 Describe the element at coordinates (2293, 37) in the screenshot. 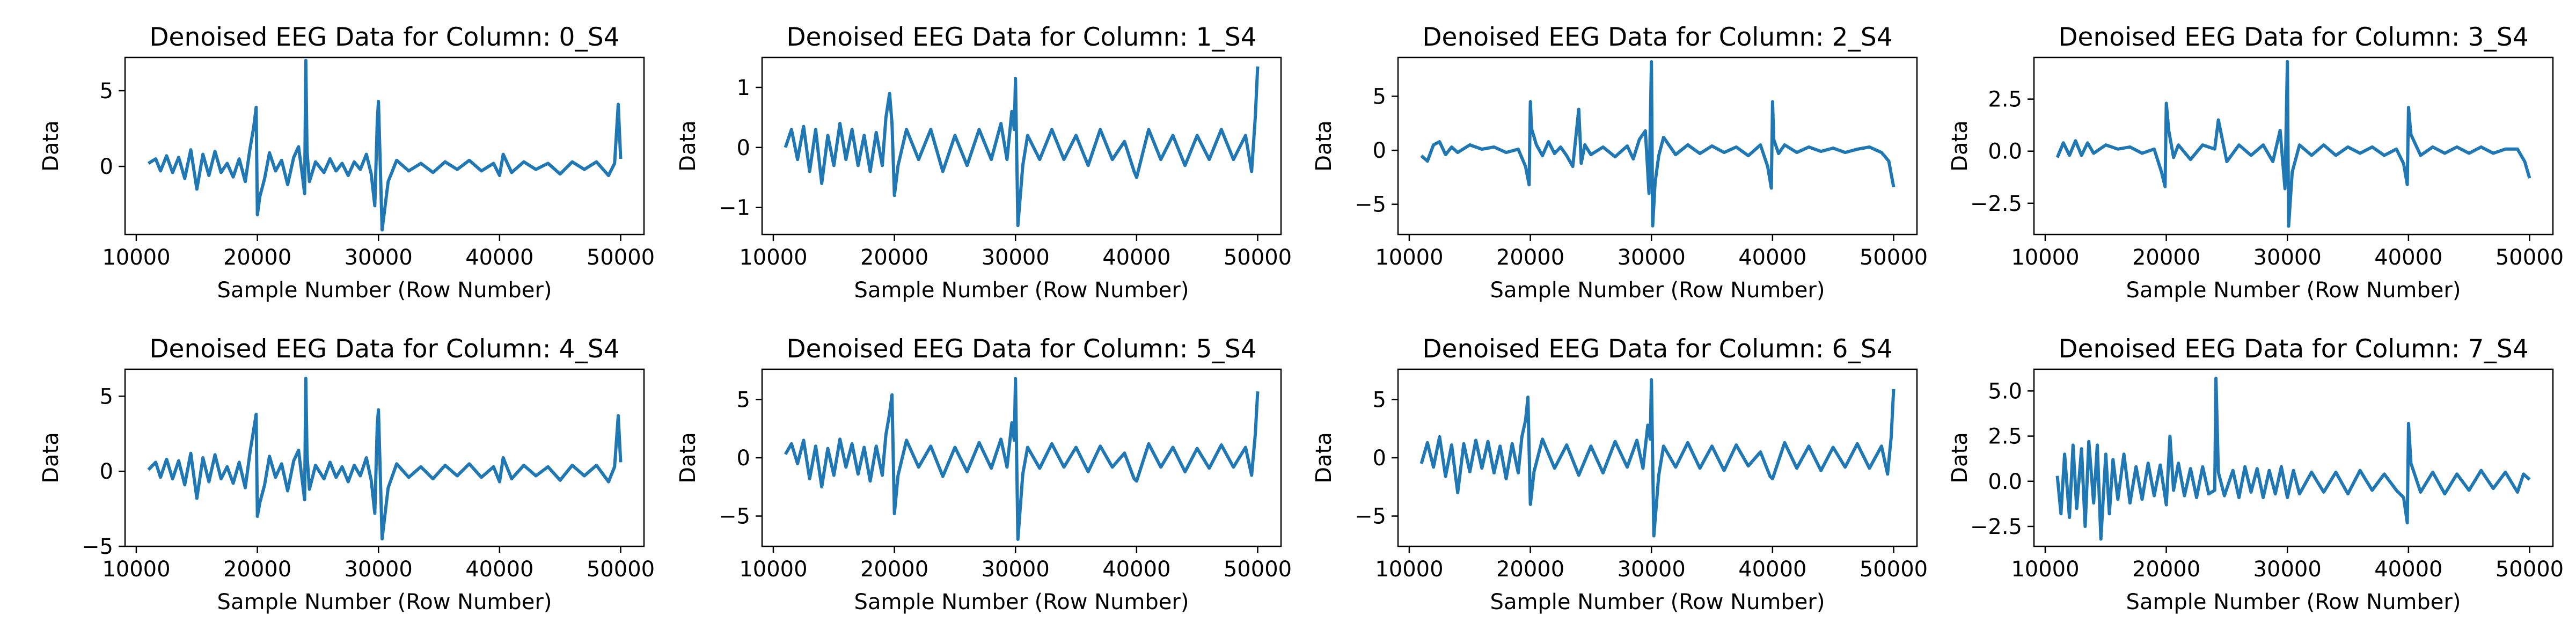

I see `chart-title: Denoised EEG Data for Column: 3_S4` at that location.